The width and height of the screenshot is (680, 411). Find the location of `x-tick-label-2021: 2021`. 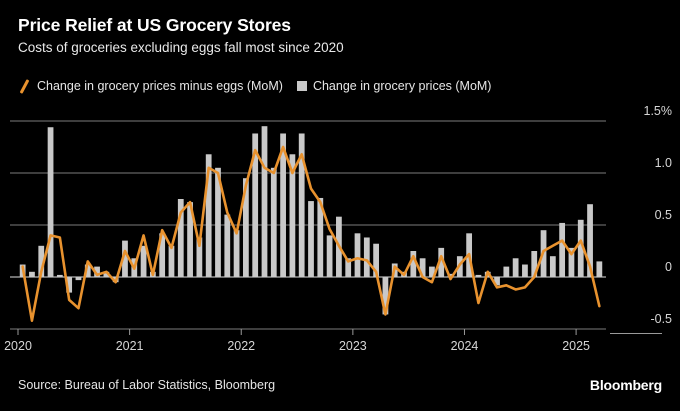

x-tick-label-2021: 2021 is located at coordinates (129, 346).